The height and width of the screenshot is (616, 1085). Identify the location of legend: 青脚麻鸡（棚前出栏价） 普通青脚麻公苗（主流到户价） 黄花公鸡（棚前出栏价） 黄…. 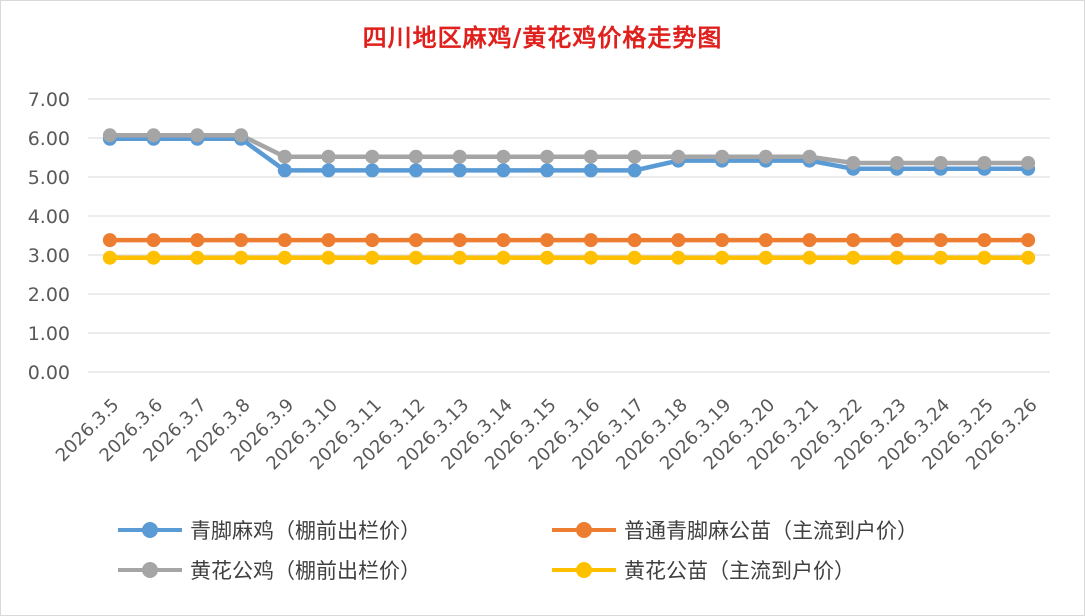
(542, 555).